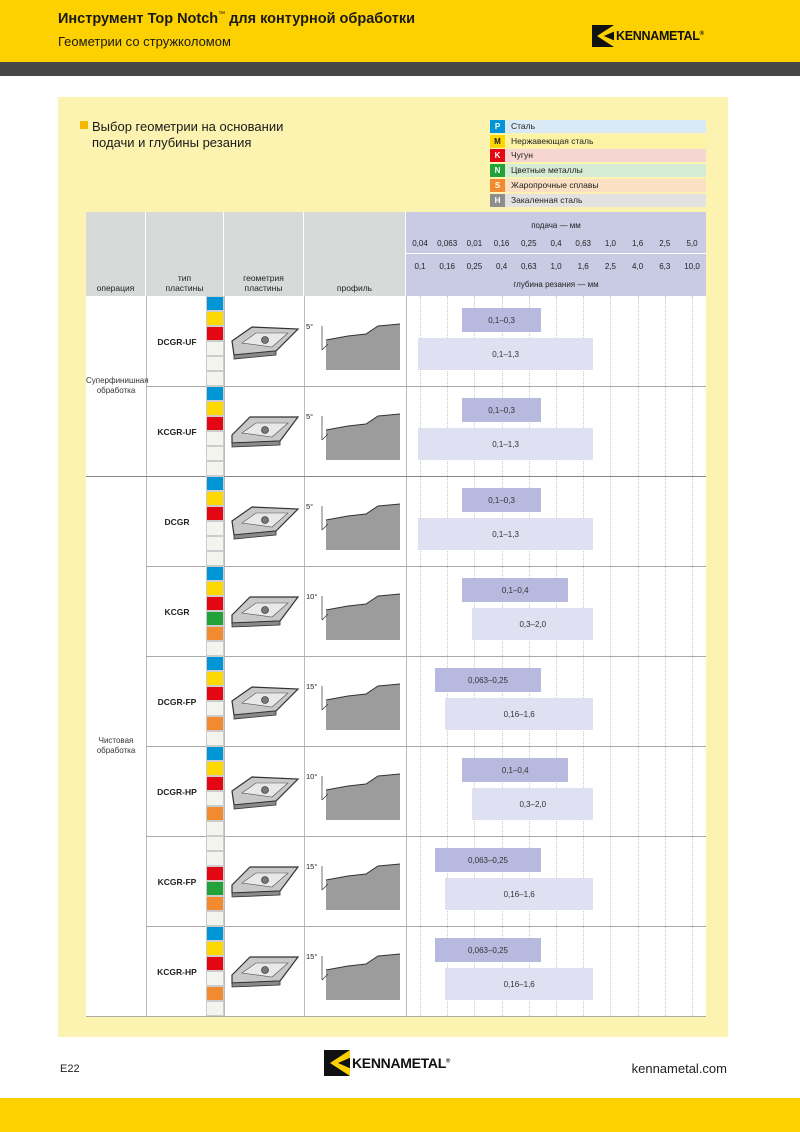 The height and width of the screenshot is (1132, 800). Describe the element at coordinates (605, 200) in the screenshot. I see `material-label: Закаленная сталь` at that location.